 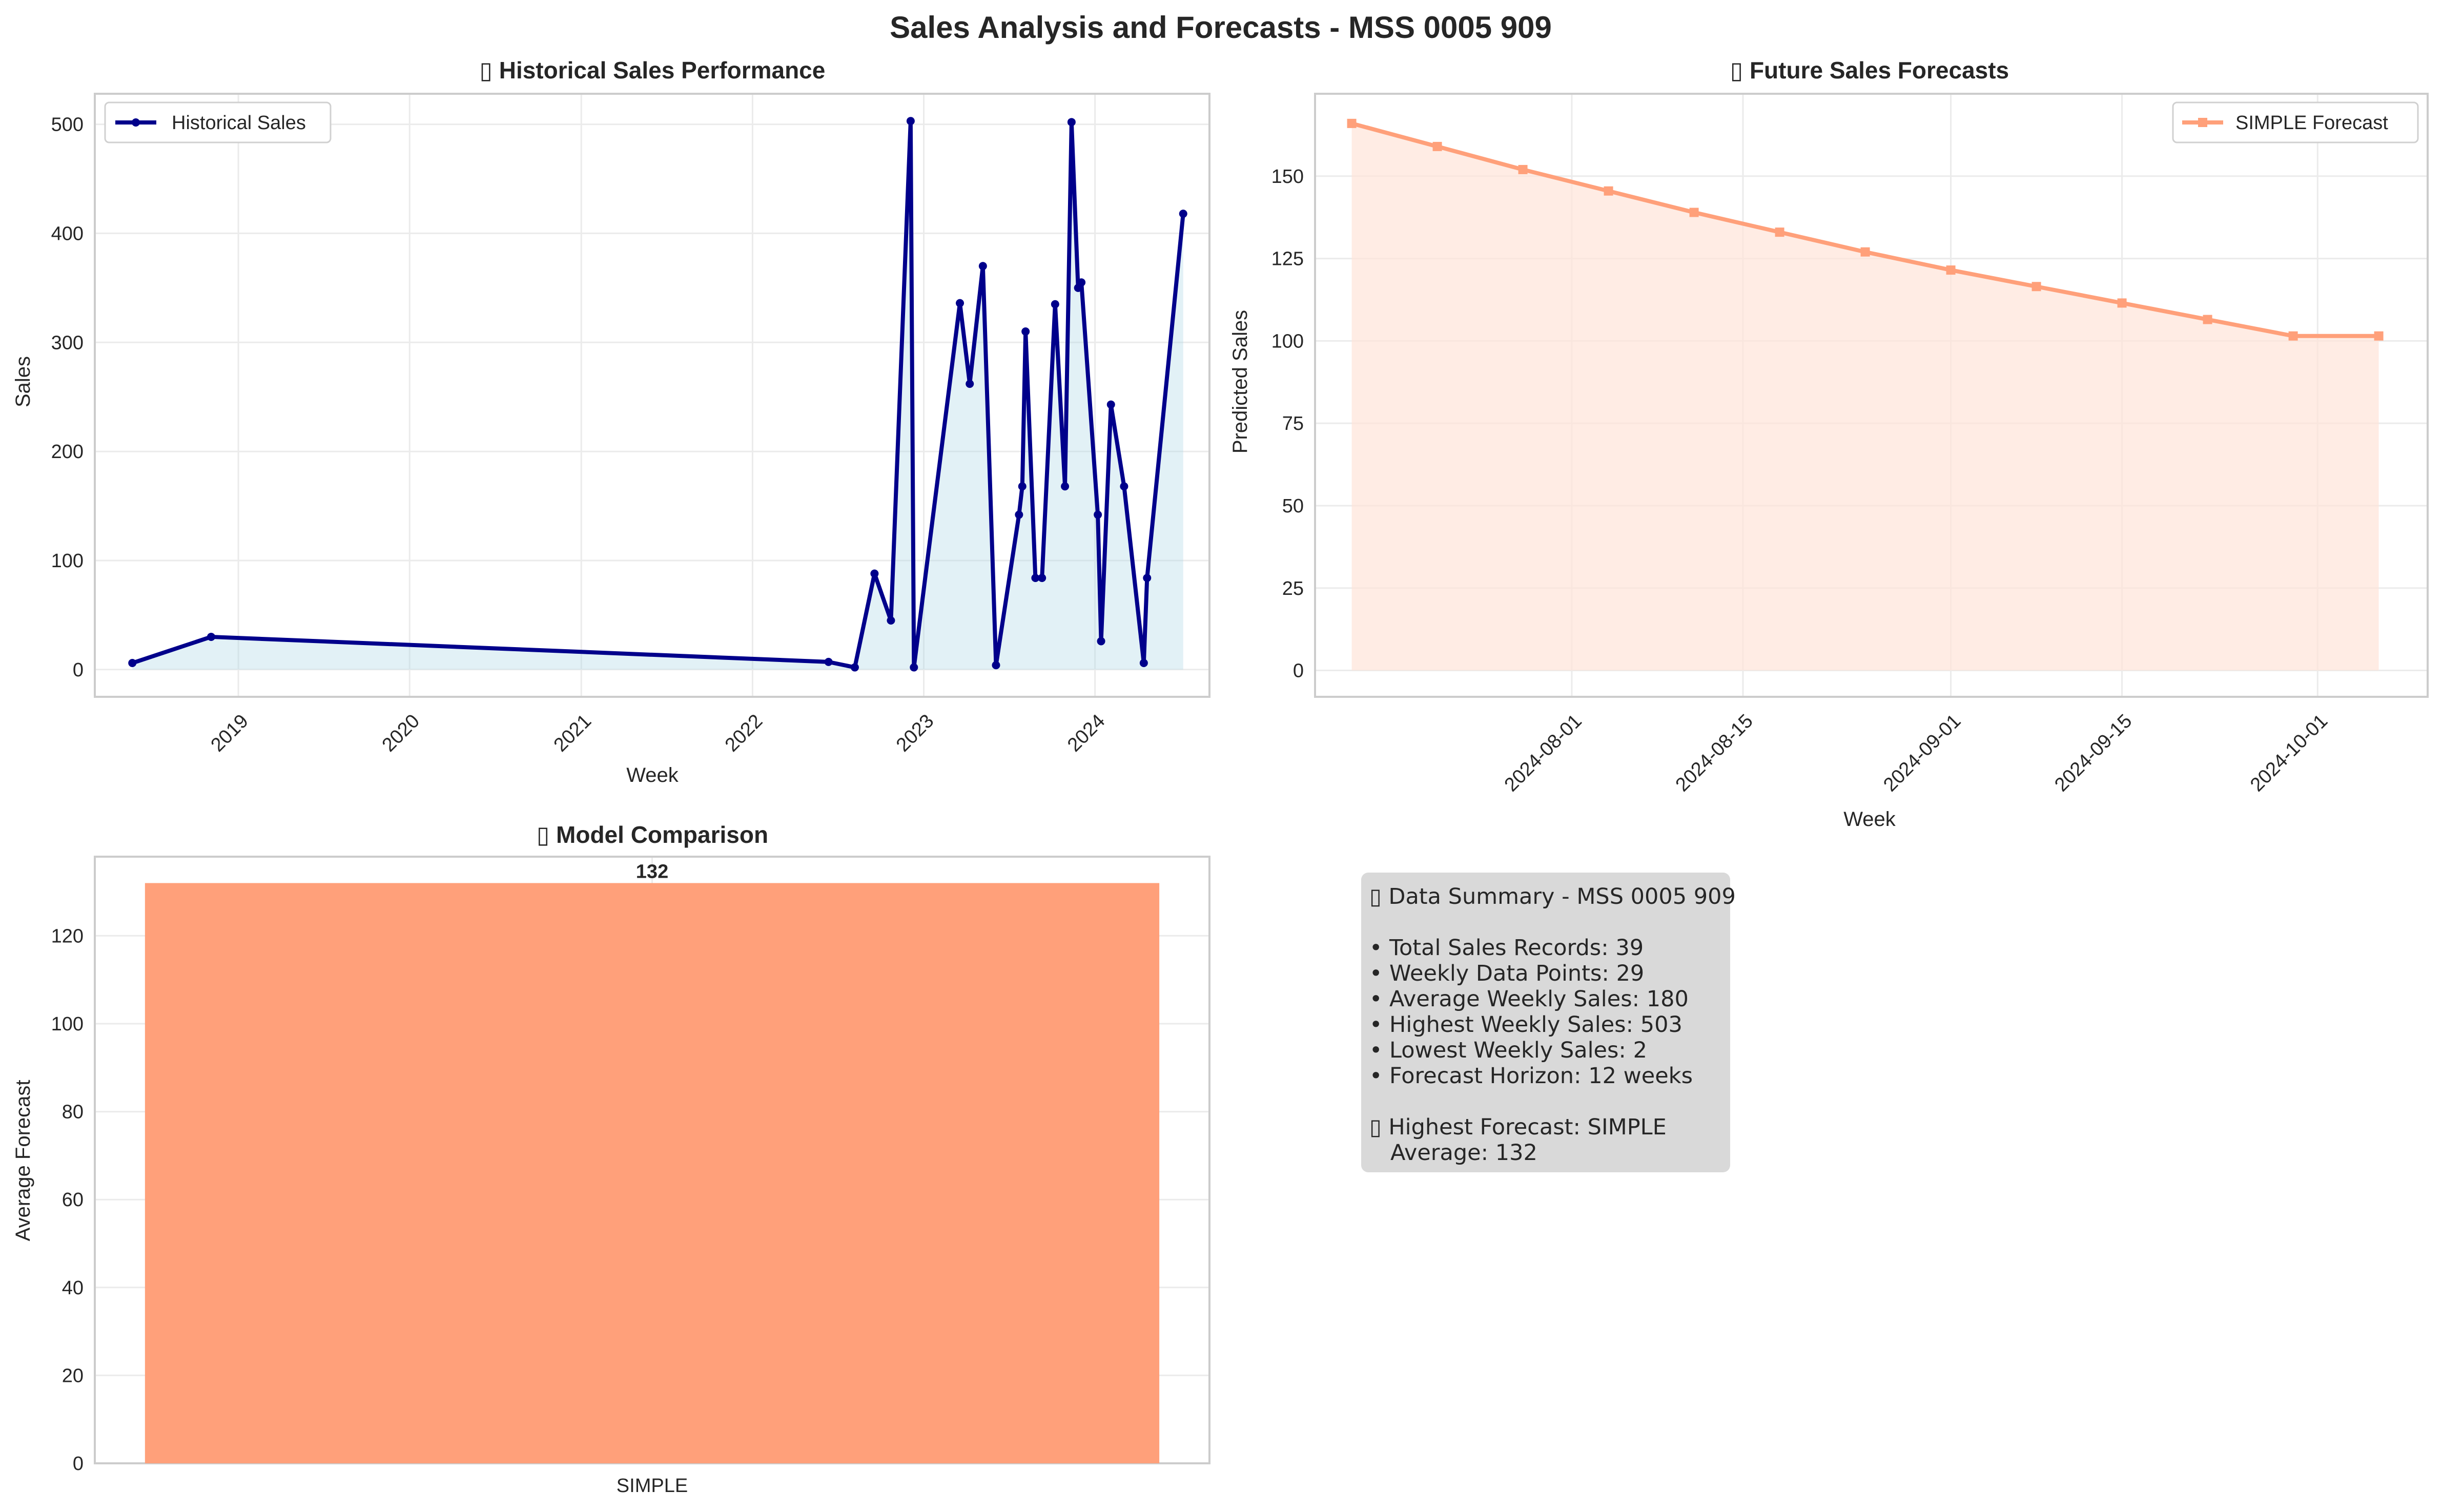 What do you see at coordinates (2202, 122) in the screenshot?
I see `forecast-legend-marker` at bounding box center [2202, 122].